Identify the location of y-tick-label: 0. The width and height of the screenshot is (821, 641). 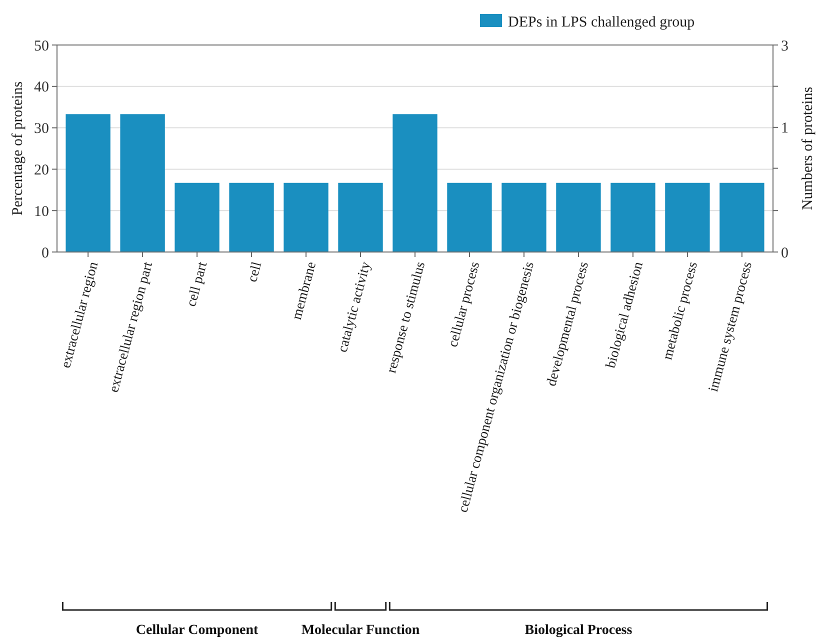
(45, 253).